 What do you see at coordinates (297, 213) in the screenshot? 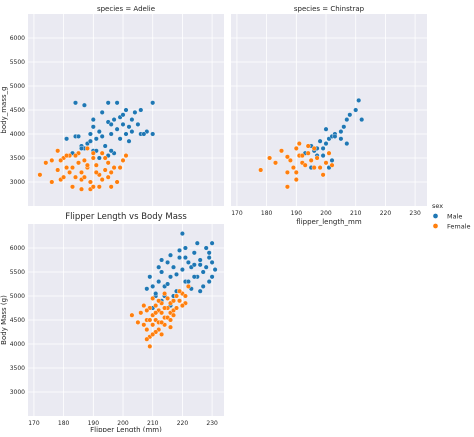
I see `x-tick-label: 190` at bounding box center [297, 213].